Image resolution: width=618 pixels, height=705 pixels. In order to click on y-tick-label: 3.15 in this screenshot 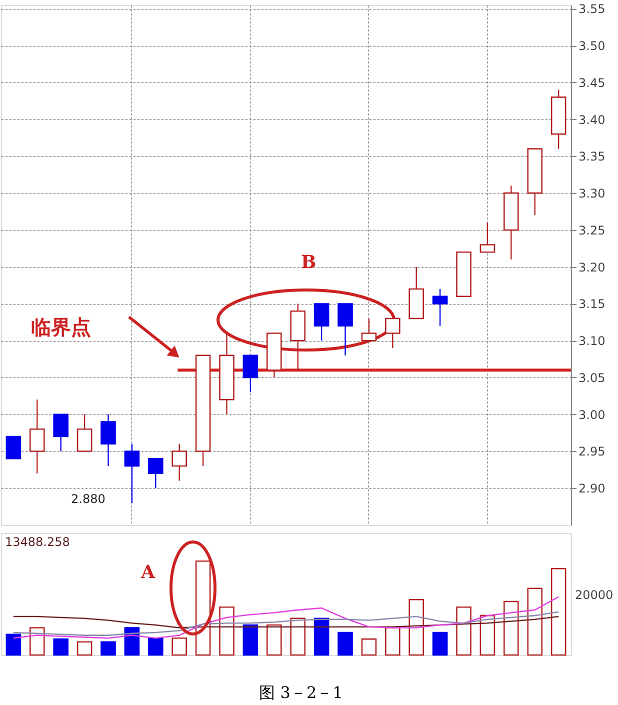, I will do `click(592, 304)`.